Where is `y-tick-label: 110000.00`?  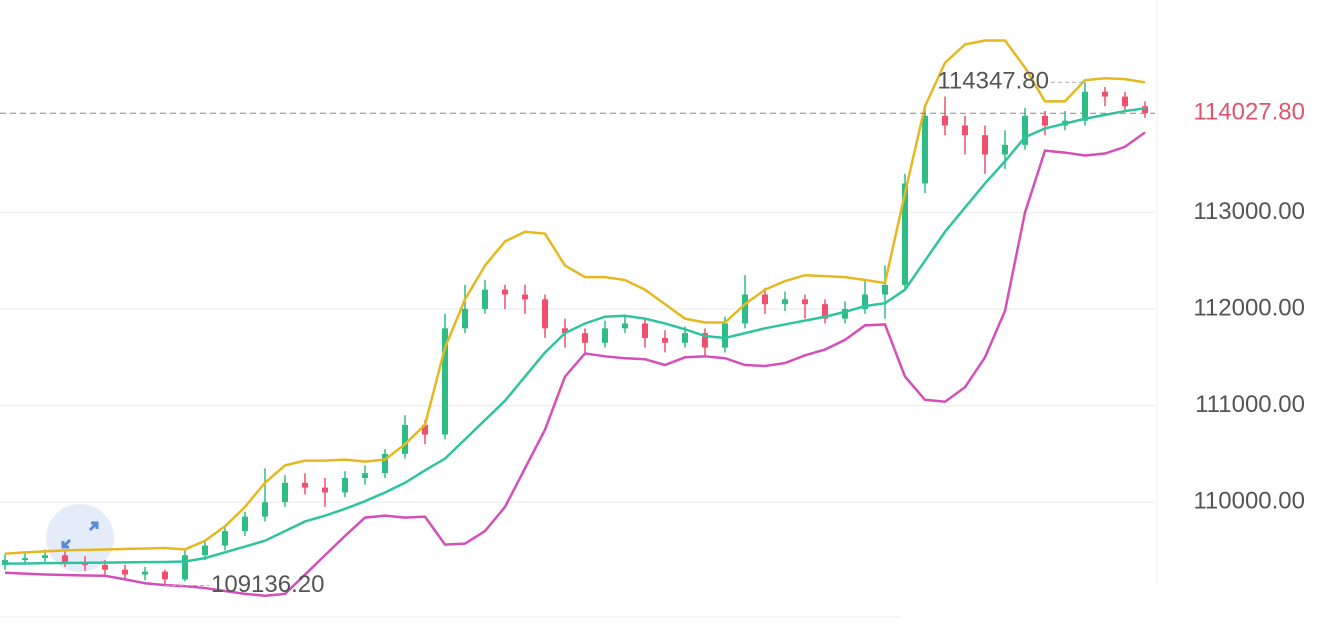
y-tick-label: 110000.00 is located at coordinates (1249, 500).